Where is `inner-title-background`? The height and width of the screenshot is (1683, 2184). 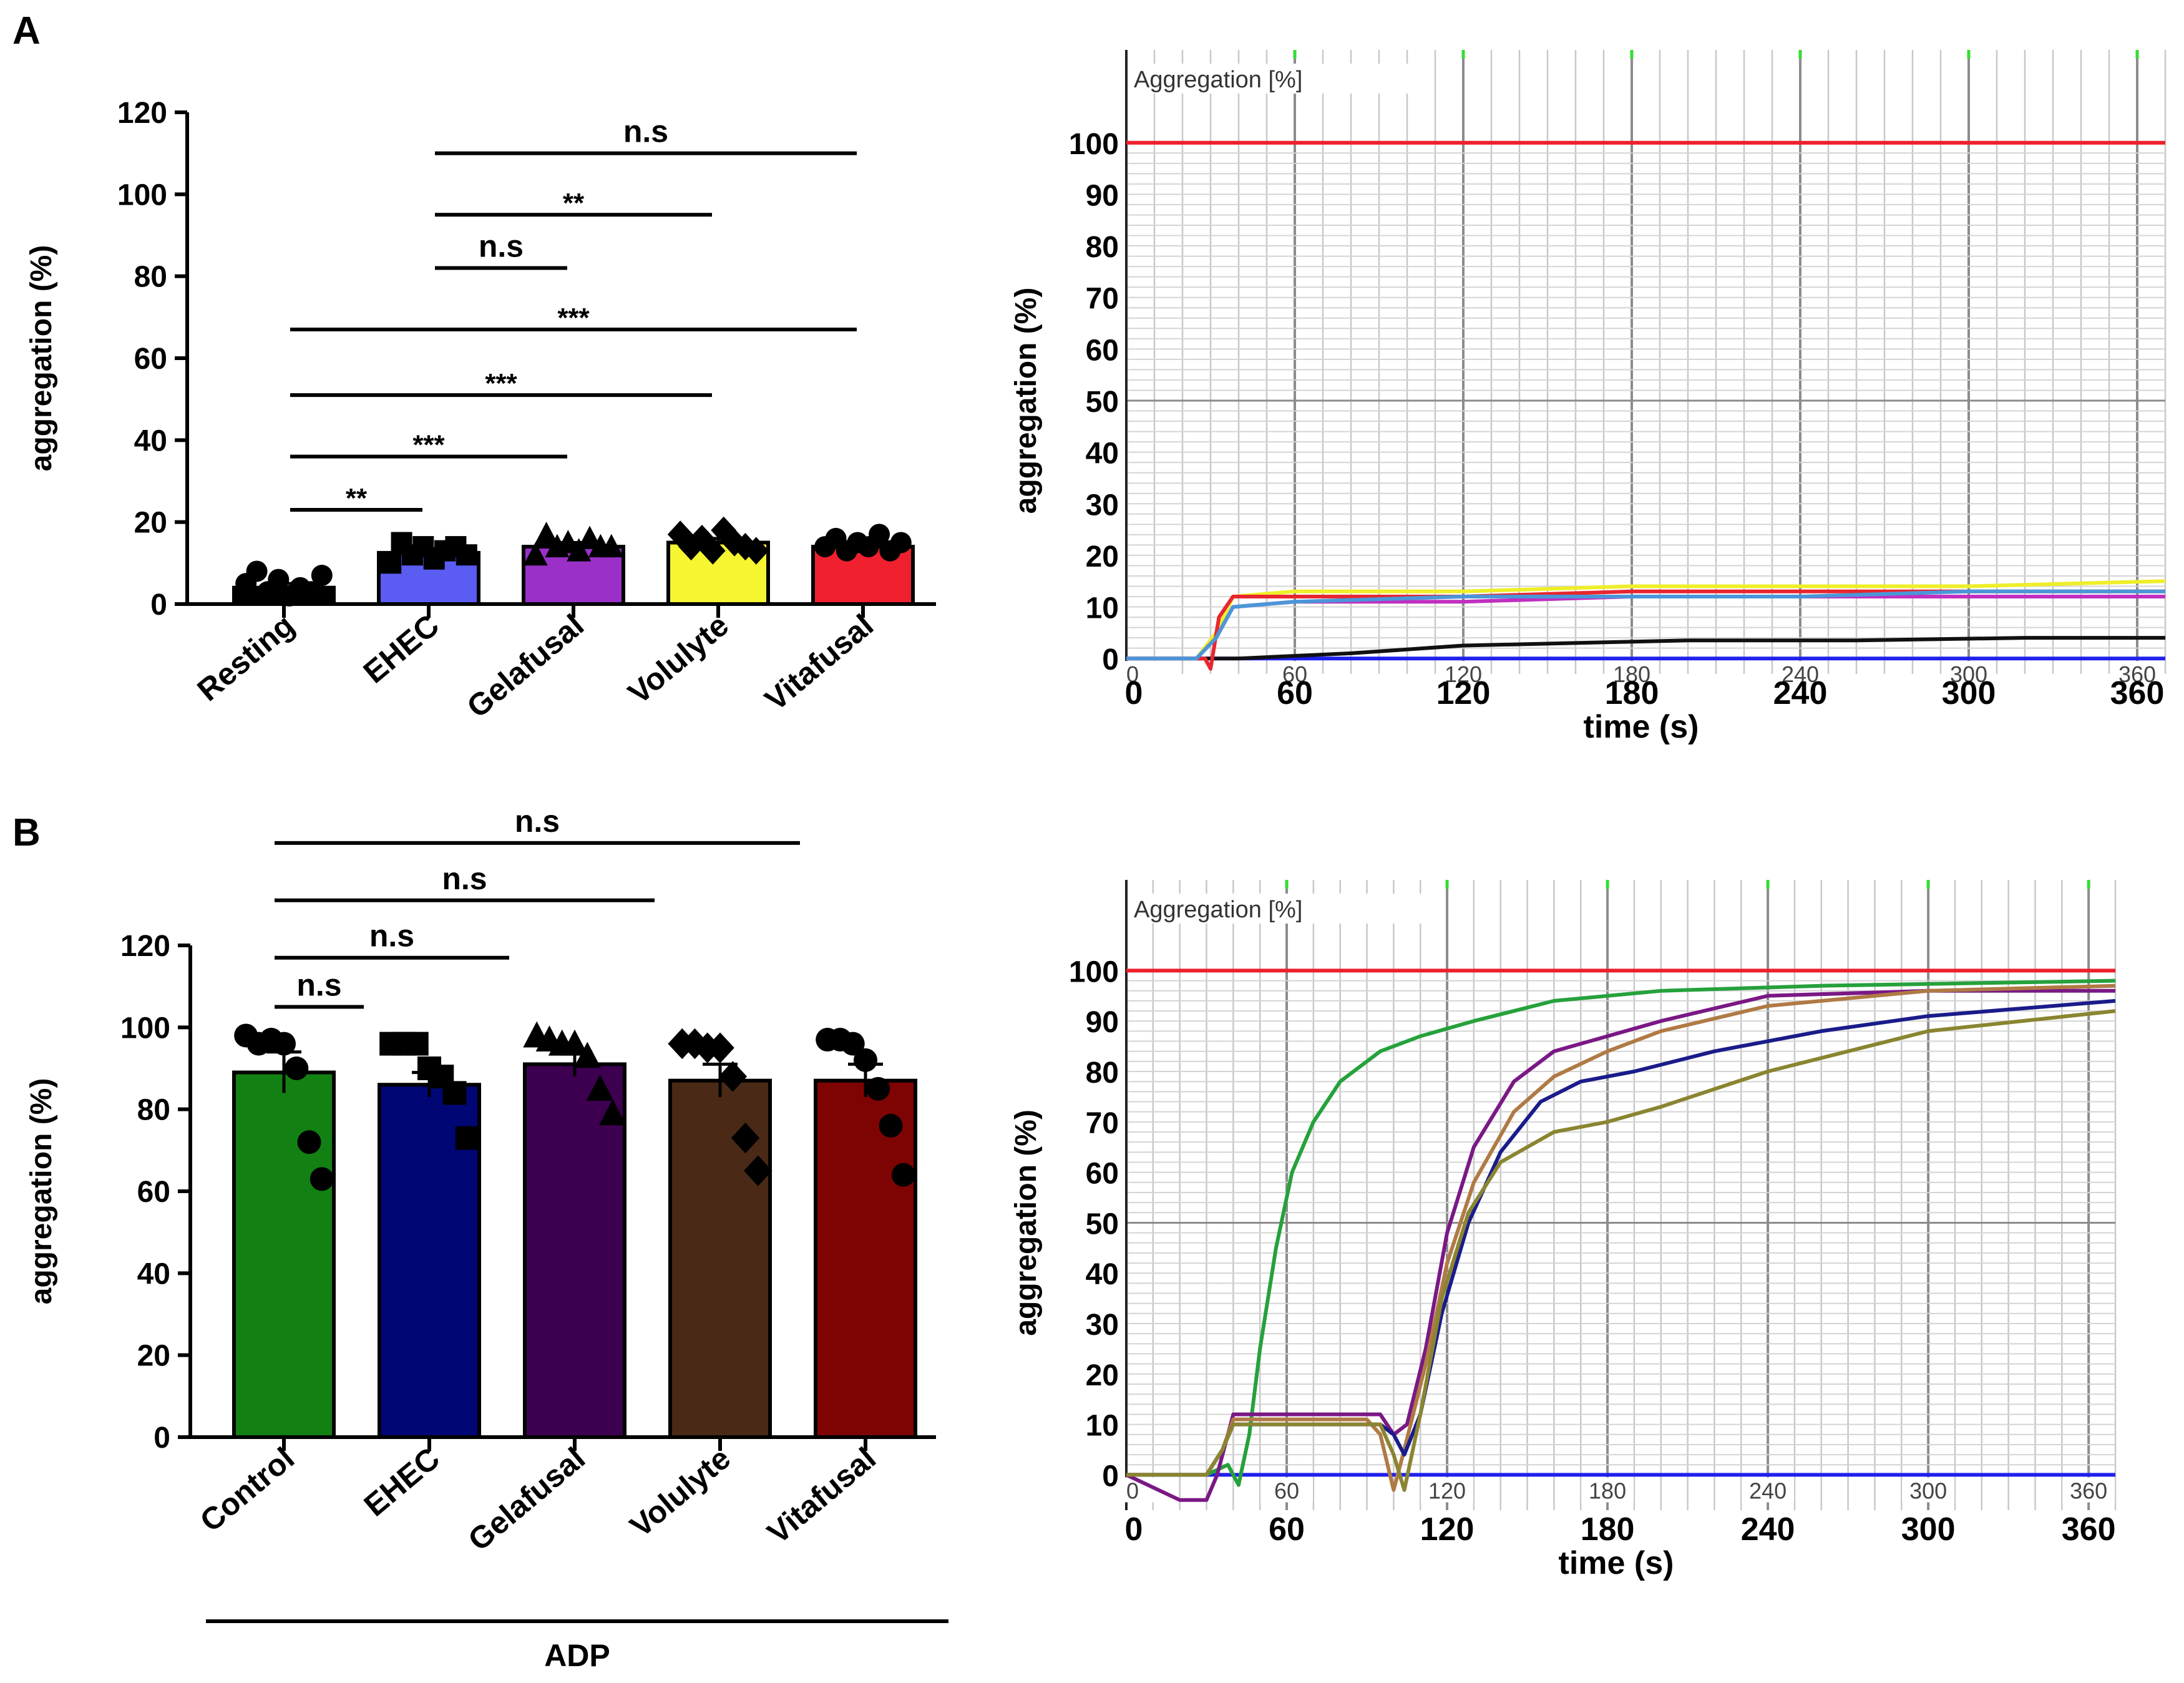 inner-title-background is located at coordinates (1277, 79).